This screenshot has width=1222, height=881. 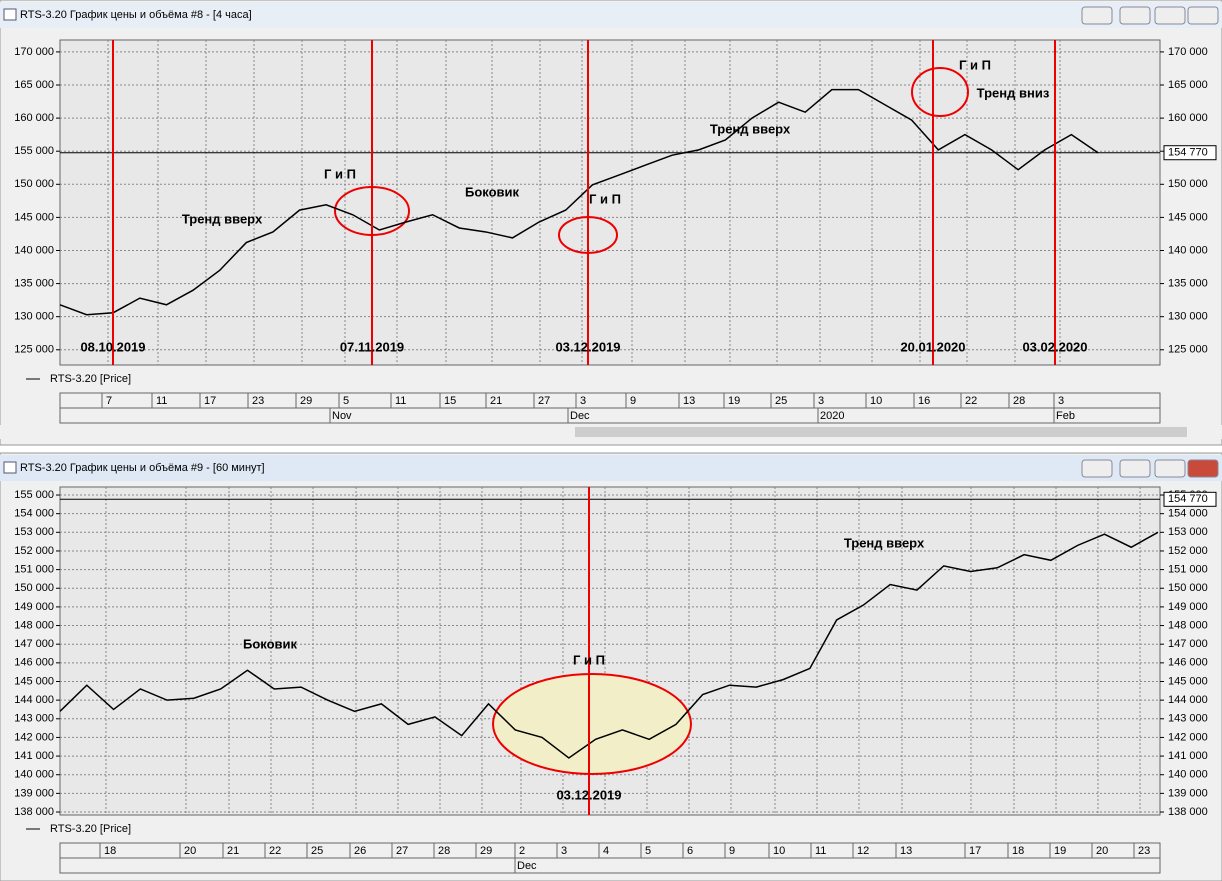 I want to click on y-tick-label: 147 000, so click(x=1188, y=644).